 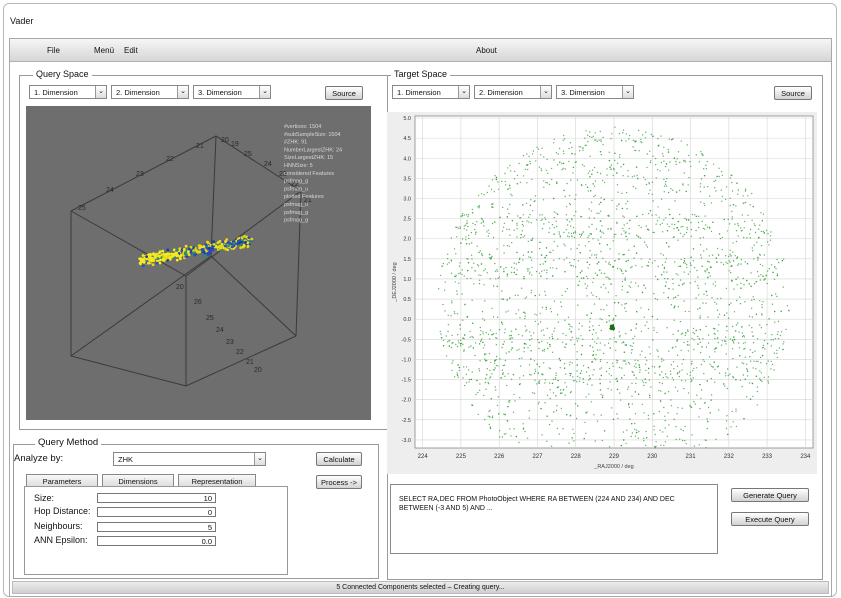 I want to click on hop-distance-label: Hop Distance:, so click(x=62, y=511).